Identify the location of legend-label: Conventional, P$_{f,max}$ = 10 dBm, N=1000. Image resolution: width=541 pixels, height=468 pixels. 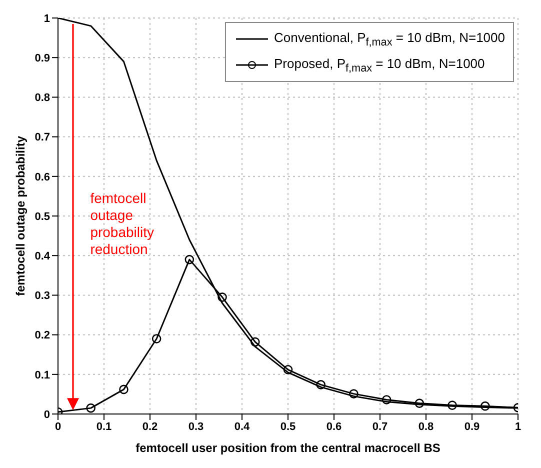
(389, 39).